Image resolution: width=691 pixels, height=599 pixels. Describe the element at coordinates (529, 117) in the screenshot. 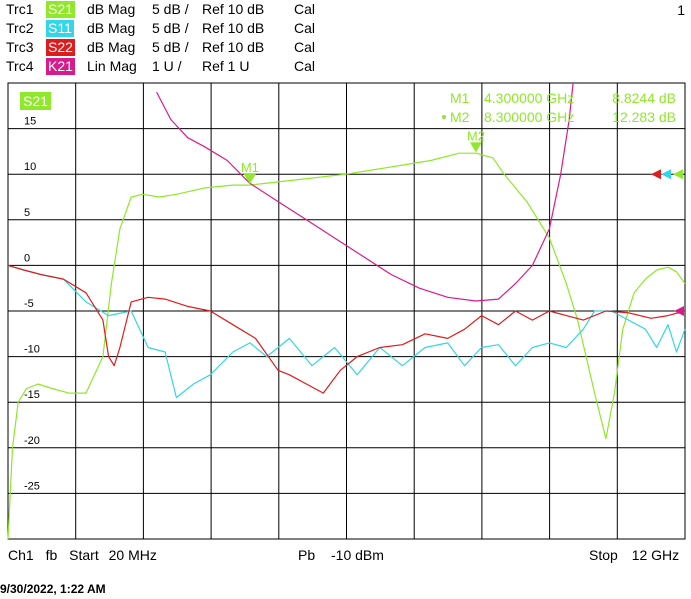

I see `readout-marker-freq: 8.300000 GHz` at that location.